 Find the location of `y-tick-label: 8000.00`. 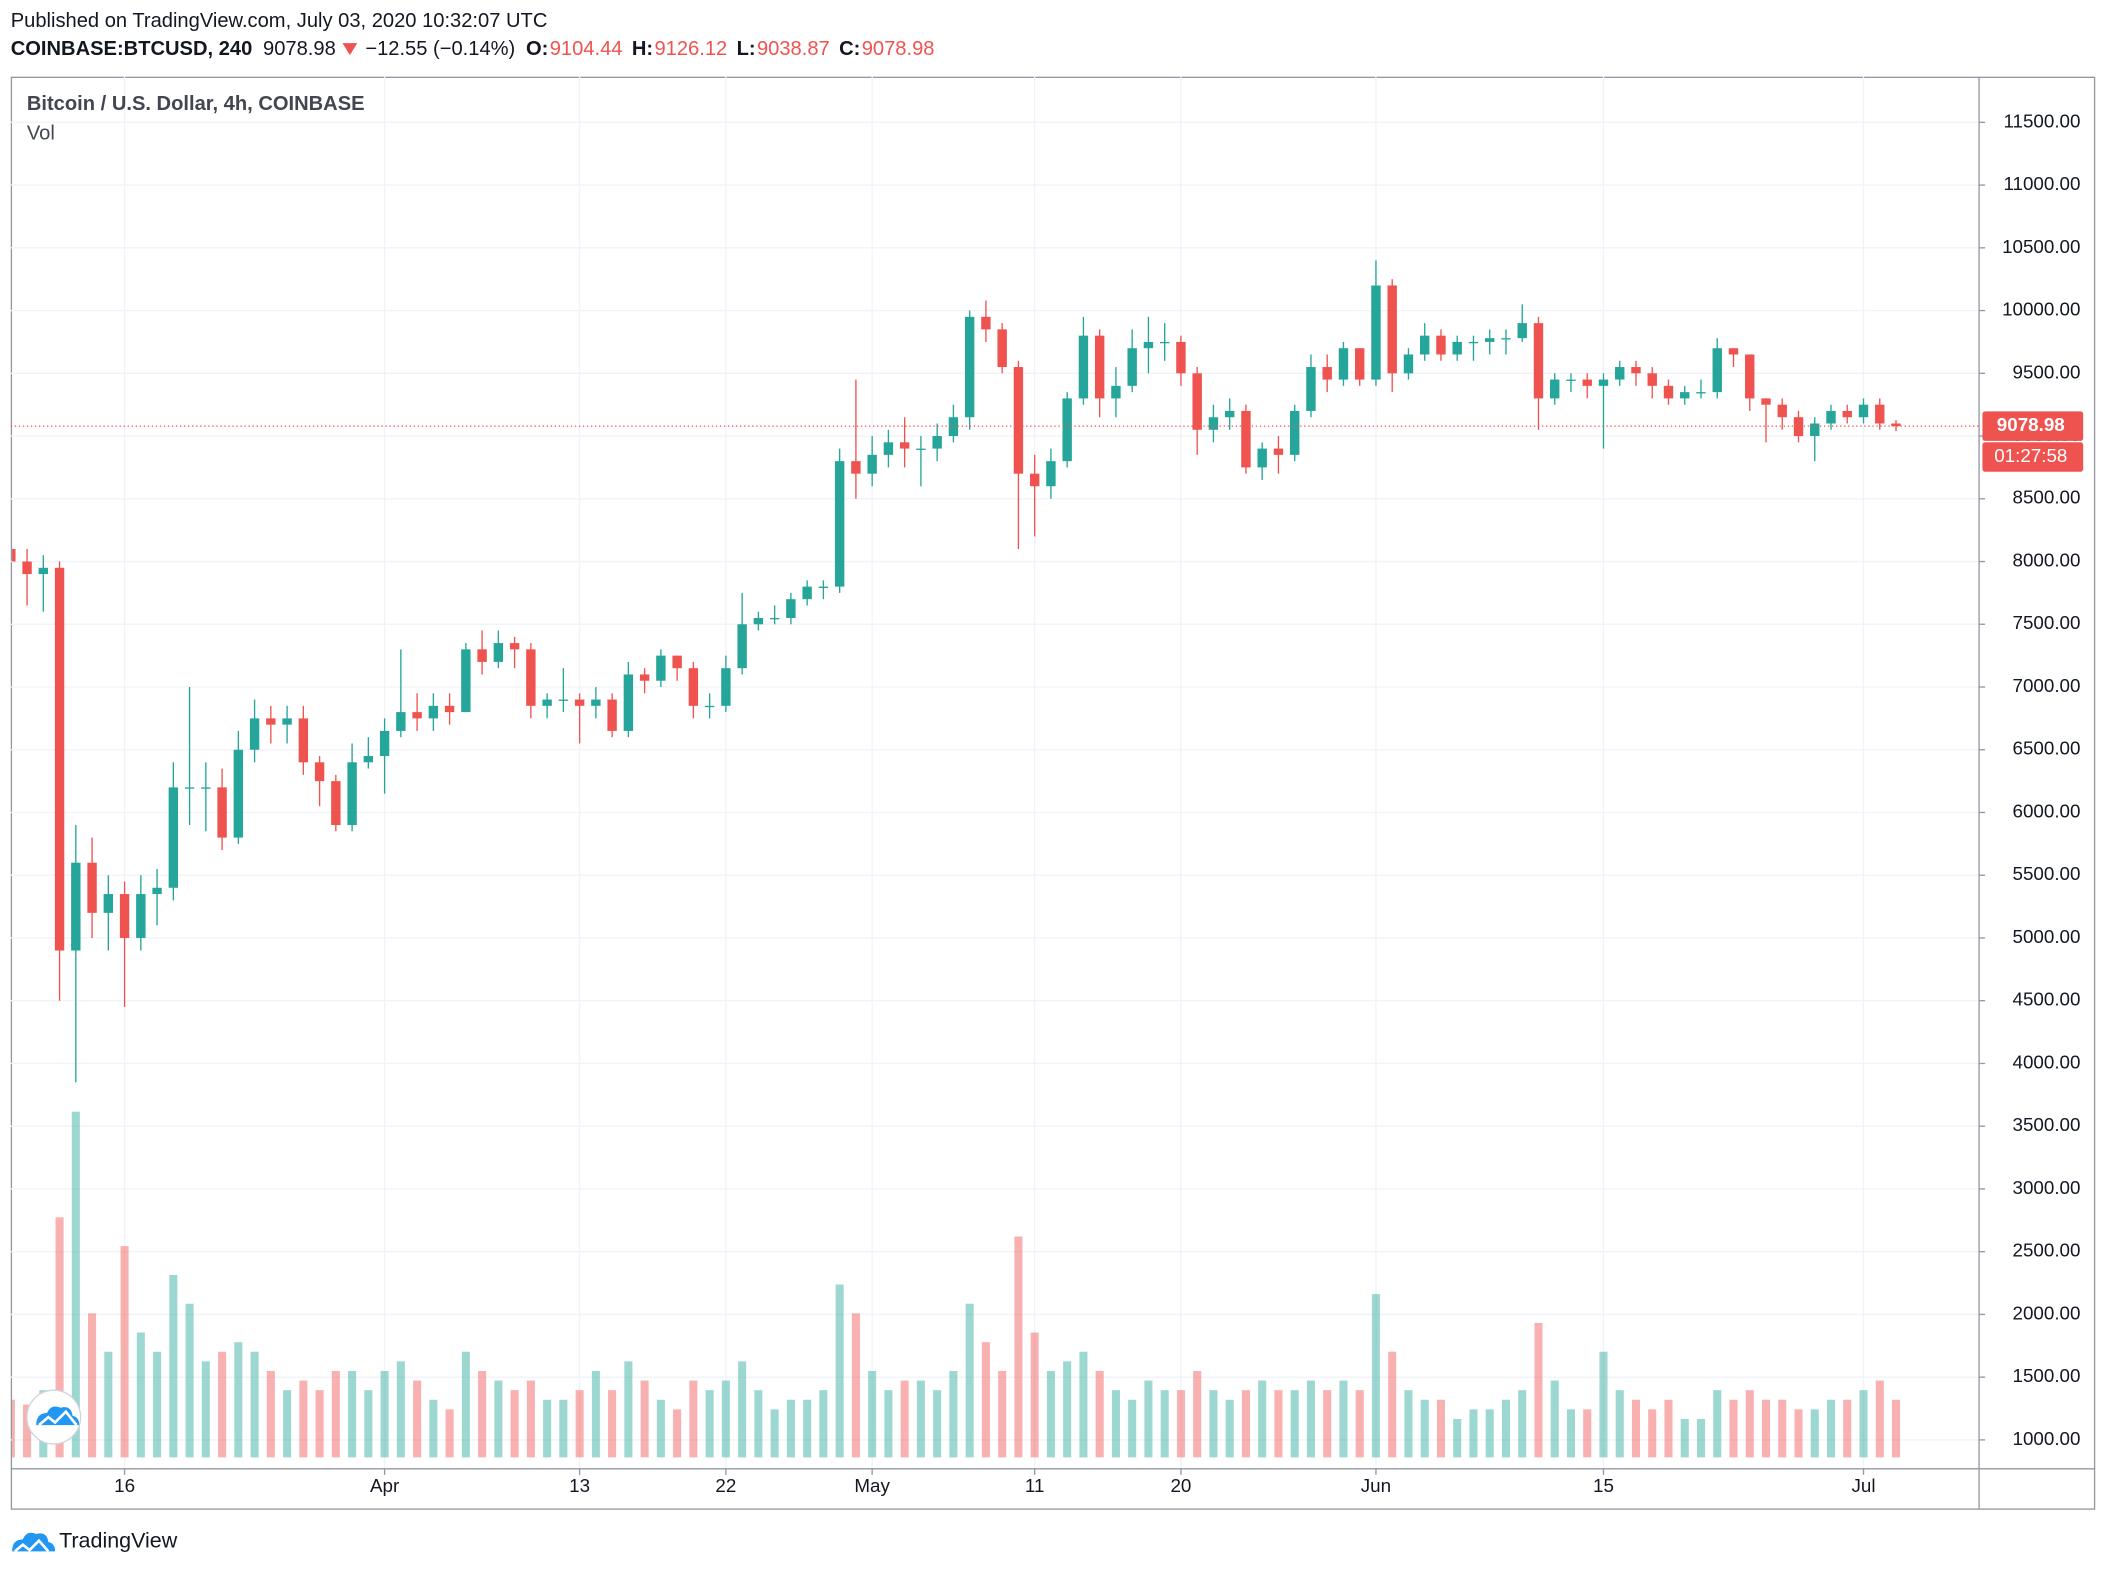

y-tick-label: 8000.00 is located at coordinates (2047, 559).